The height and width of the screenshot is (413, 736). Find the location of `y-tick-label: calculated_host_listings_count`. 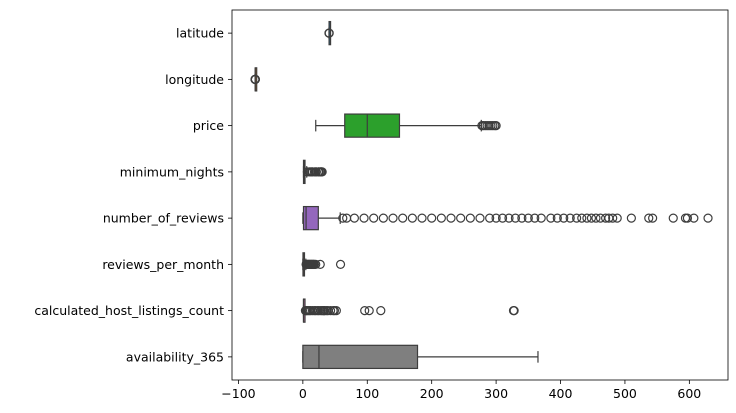

y-tick-label: calculated_host_listings_count is located at coordinates (129, 310).